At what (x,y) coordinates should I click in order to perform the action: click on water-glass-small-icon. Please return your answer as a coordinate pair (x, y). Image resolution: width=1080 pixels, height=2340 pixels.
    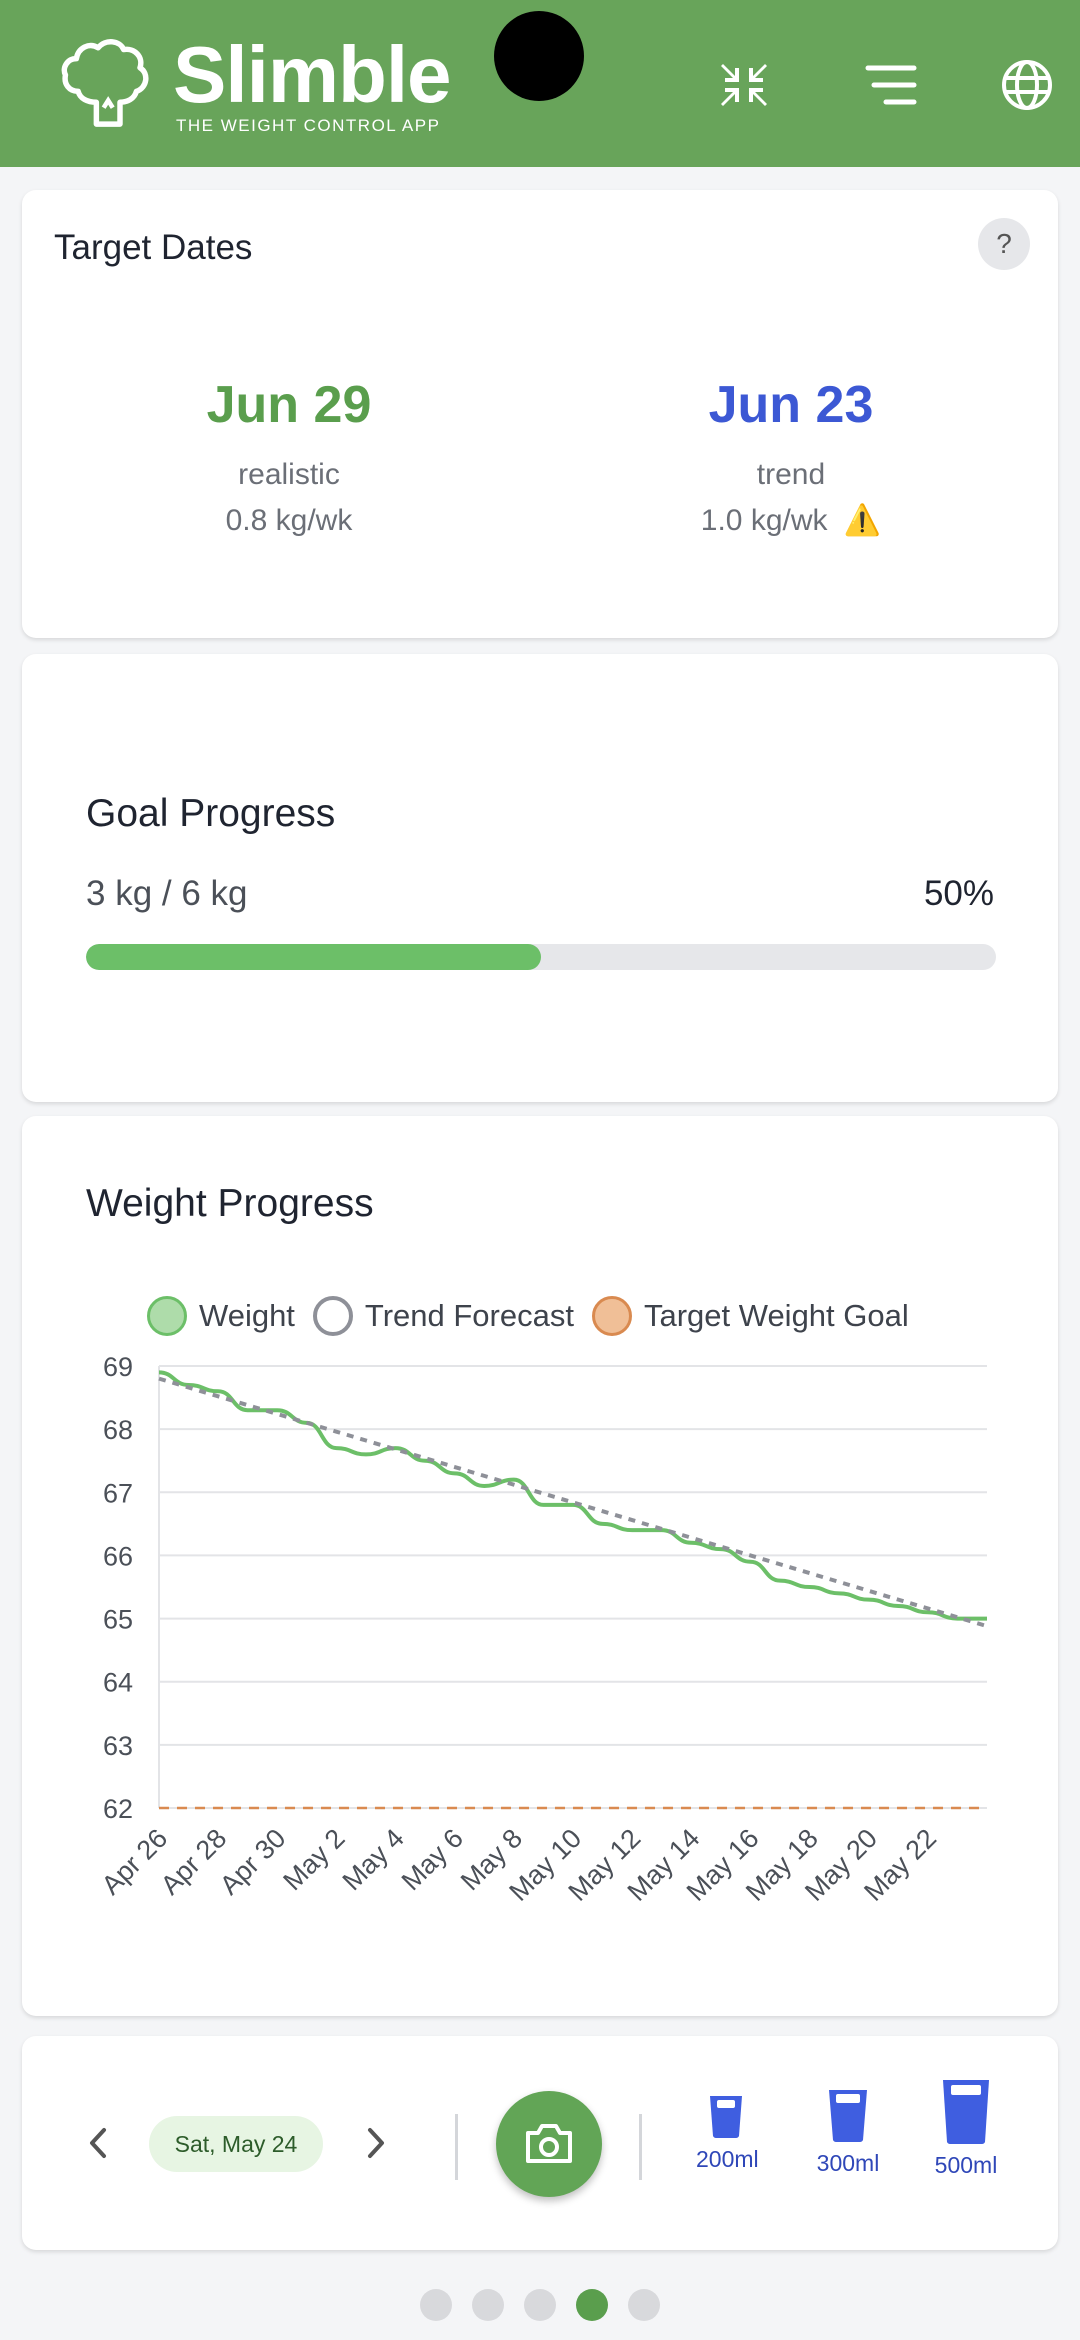
    Looking at the image, I should click on (726, 2117).